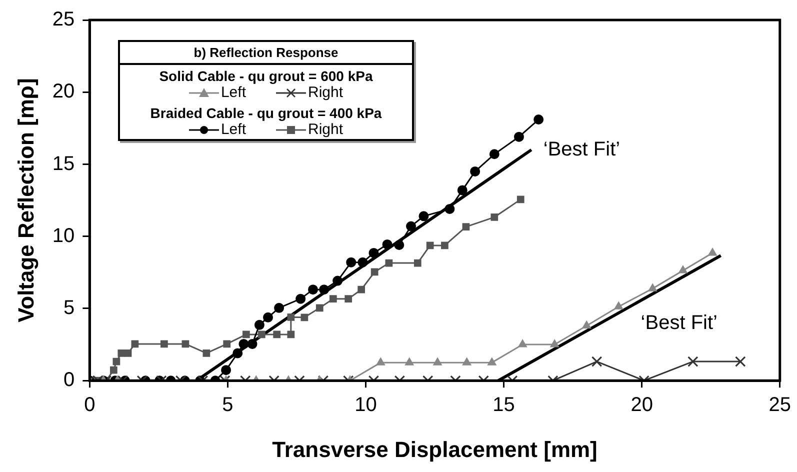  What do you see at coordinates (25, 200) in the screenshot?
I see `y-axis-title: Voltage Reflection [mρ]` at bounding box center [25, 200].